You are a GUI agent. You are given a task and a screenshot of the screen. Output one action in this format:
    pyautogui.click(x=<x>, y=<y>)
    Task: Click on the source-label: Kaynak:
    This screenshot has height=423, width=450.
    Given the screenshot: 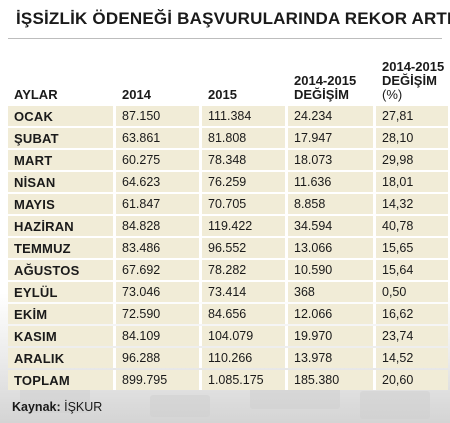 What is the action you would take?
    pyautogui.click(x=36, y=407)
    